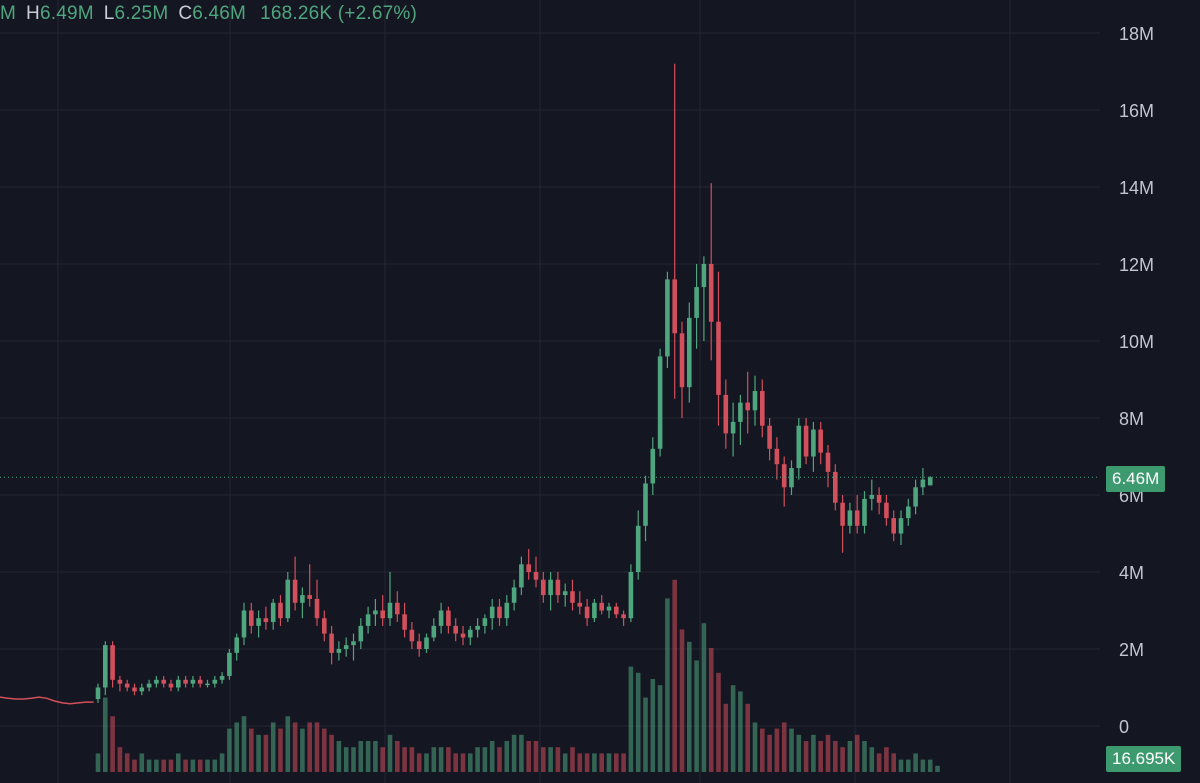 This screenshot has height=783, width=1200. I want to click on y-tick-label: 18M, so click(1136, 34).